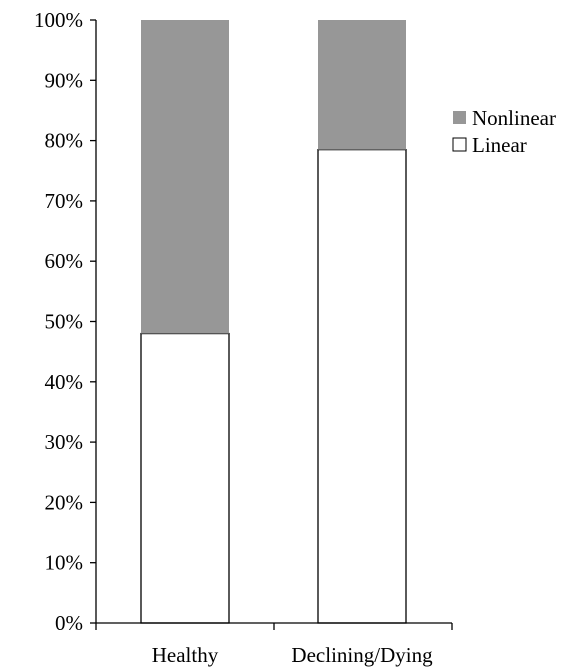 The height and width of the screenshot is (670, 585). What do you see at coordinates (362, 85) in the screenshot?
I see `bar-declining-dying-nonlinear` at bounding box center [362, 85].